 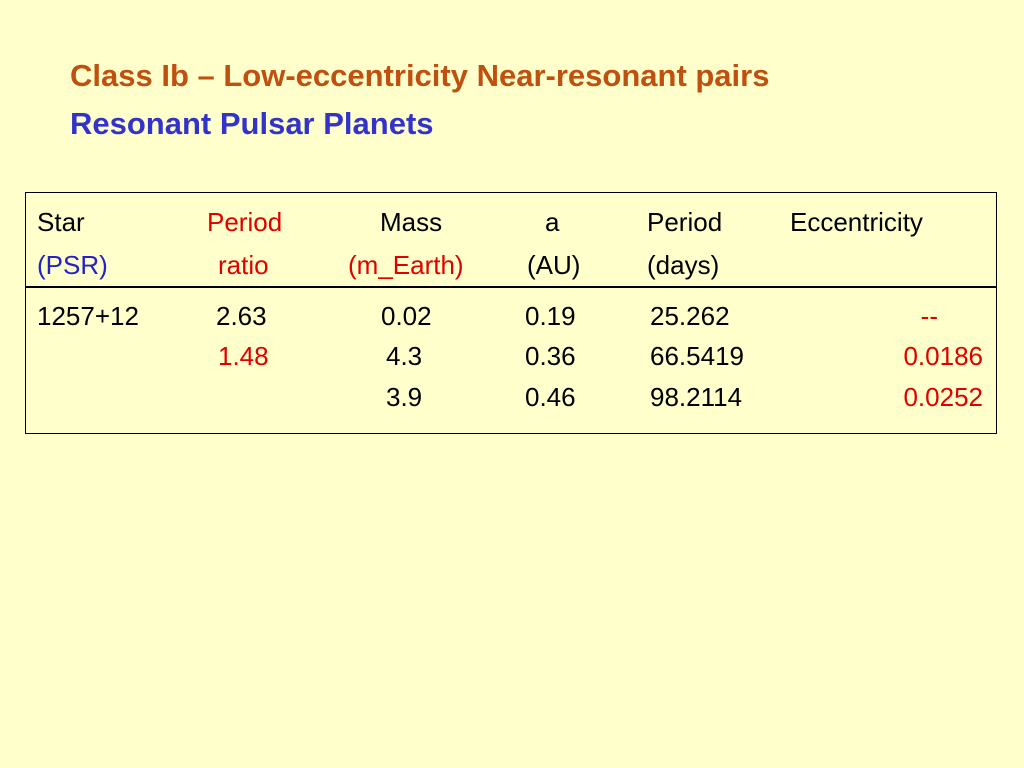 What do you see at coordinates (241, 316) in the screenshot?
I see `table-cell: 2.63` at bounding box center [241, 316].